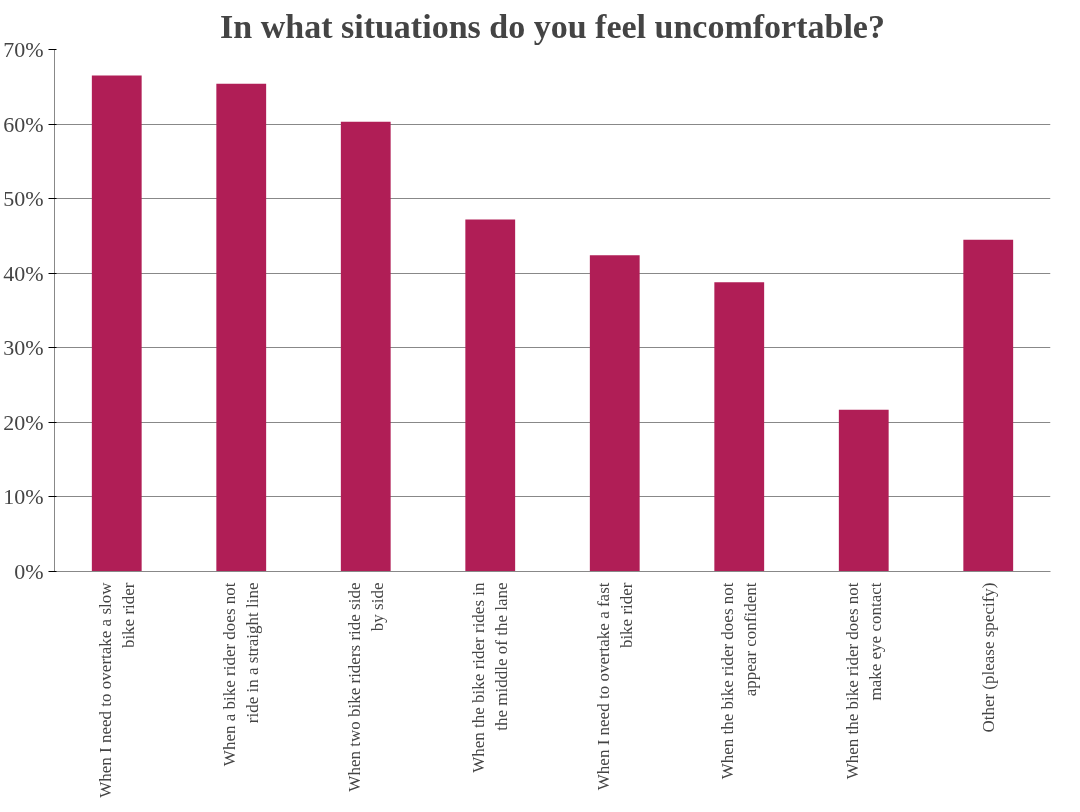 Image resolution: width=1080 pixels, height=812 pixels. I want to click on y-tick-label: 30%, so click(23, 348).